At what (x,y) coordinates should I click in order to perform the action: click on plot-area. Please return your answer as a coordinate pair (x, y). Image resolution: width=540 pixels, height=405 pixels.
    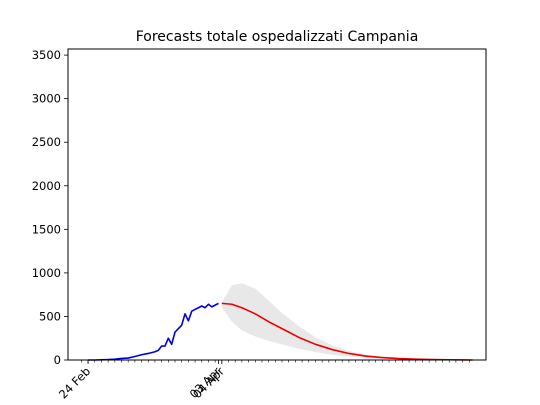
    Looking at the image, I should click on (280, 322).